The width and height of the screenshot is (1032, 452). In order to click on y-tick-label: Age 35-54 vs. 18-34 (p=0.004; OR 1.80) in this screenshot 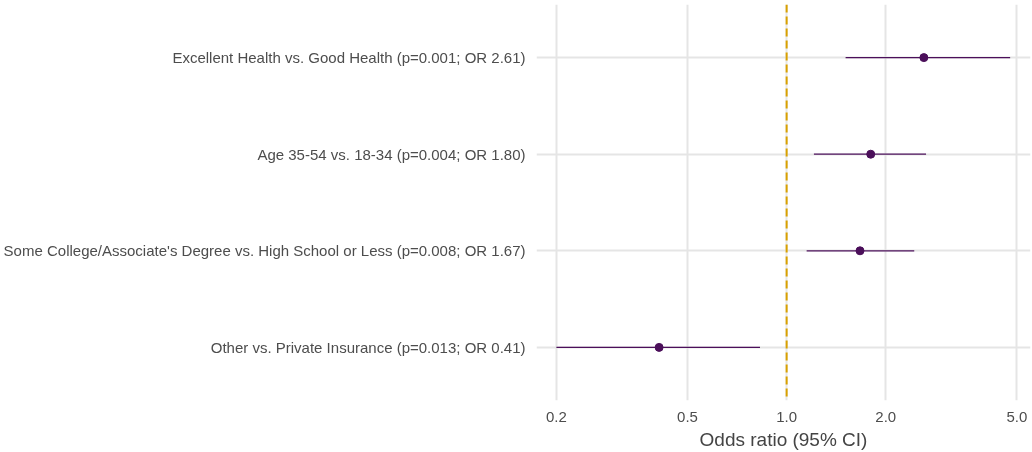, I will do `click(391, 154)`.